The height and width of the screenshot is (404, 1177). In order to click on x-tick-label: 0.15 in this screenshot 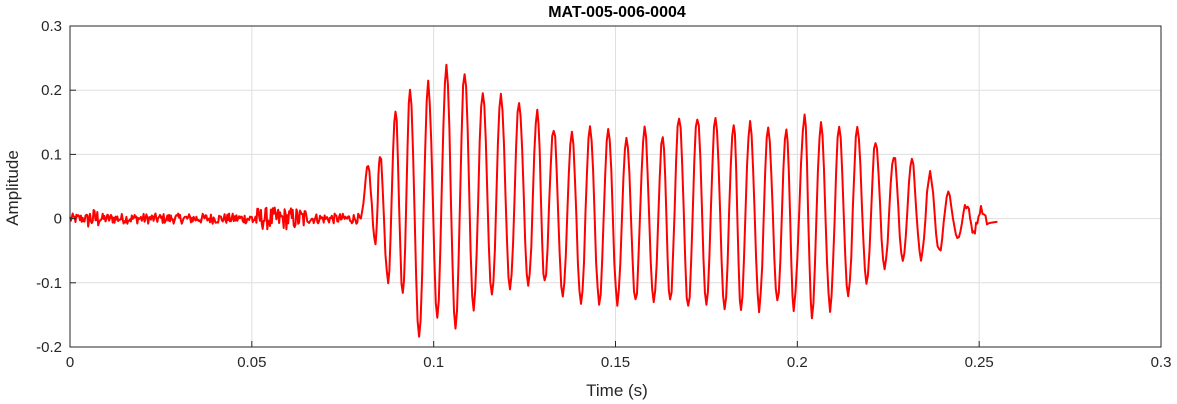, I will do `click(615, 362)`.